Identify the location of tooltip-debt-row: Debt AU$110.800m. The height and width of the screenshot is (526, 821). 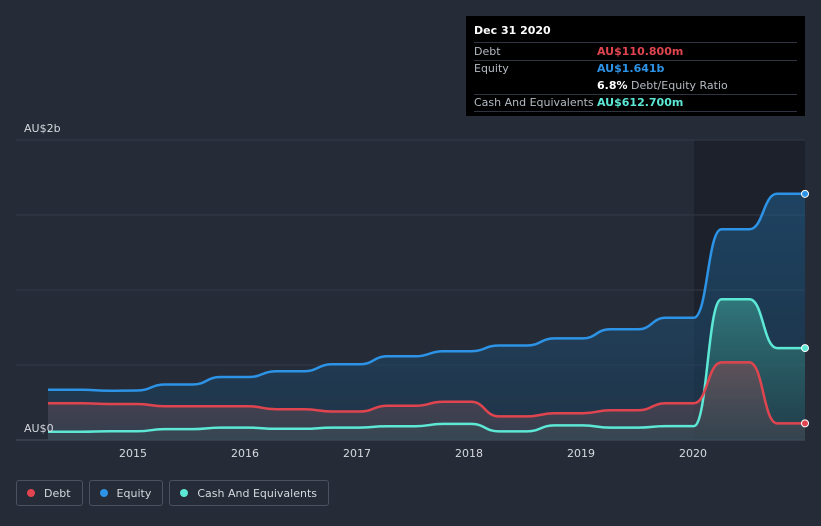
(635, 51).